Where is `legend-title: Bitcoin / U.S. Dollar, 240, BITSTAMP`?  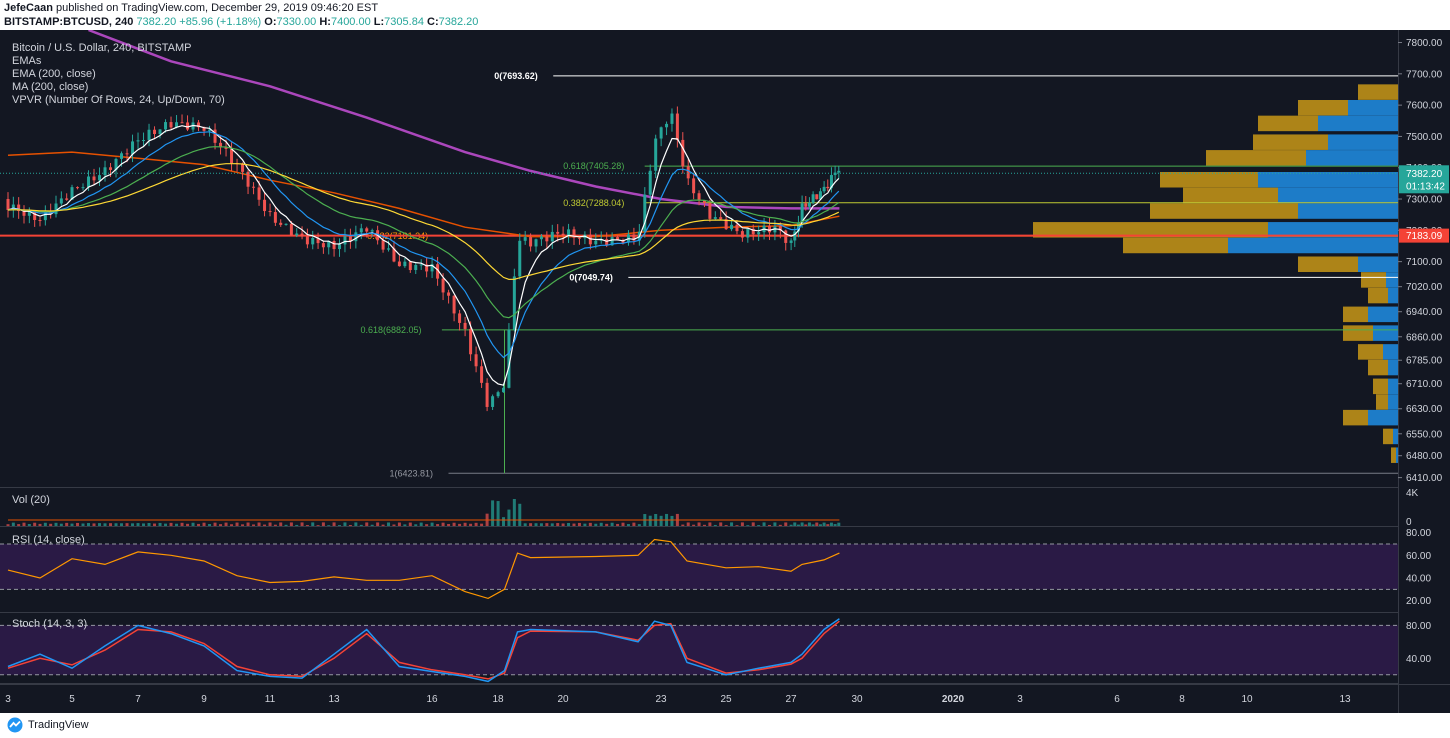
legend-title: Bitcoin / U.S. Dollar, 240, BITSTAMP is located at coordinates (102, 48).